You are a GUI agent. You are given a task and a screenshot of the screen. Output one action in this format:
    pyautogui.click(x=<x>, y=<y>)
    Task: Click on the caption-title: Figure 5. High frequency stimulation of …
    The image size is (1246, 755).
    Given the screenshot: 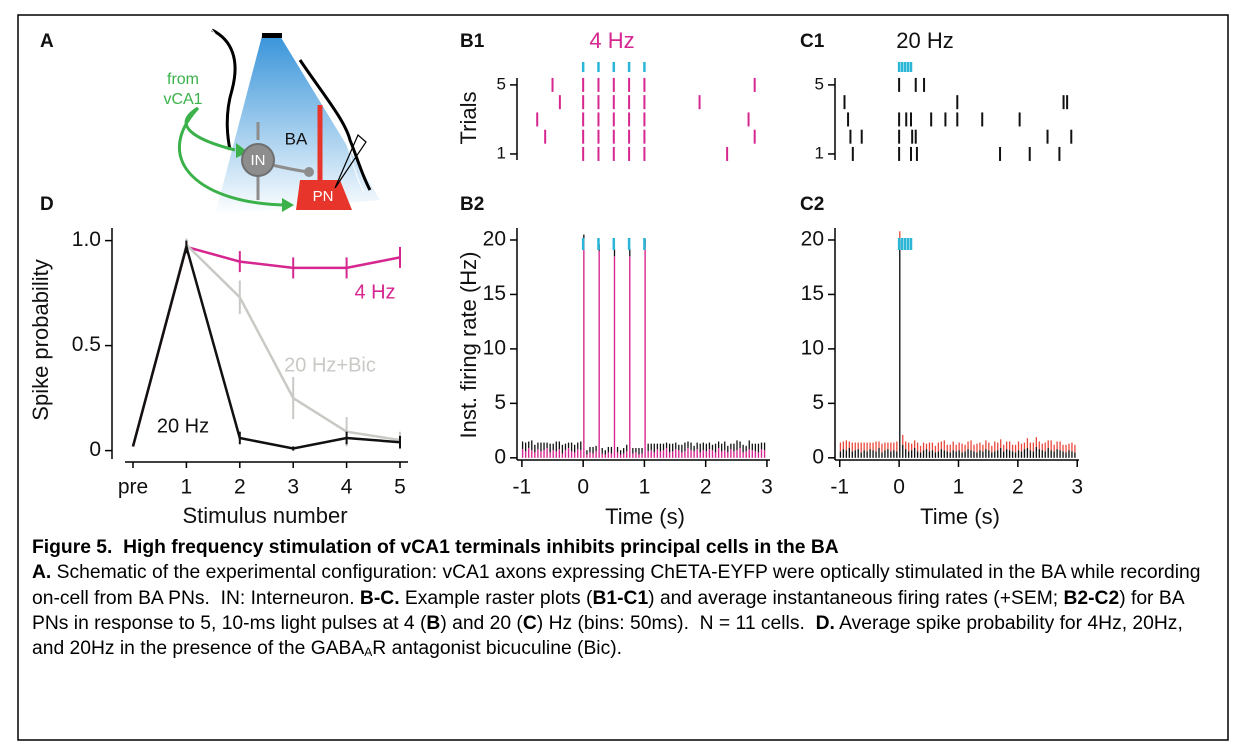 What is the action you would take?
    pyautogui.click(x=435, y=547)
    